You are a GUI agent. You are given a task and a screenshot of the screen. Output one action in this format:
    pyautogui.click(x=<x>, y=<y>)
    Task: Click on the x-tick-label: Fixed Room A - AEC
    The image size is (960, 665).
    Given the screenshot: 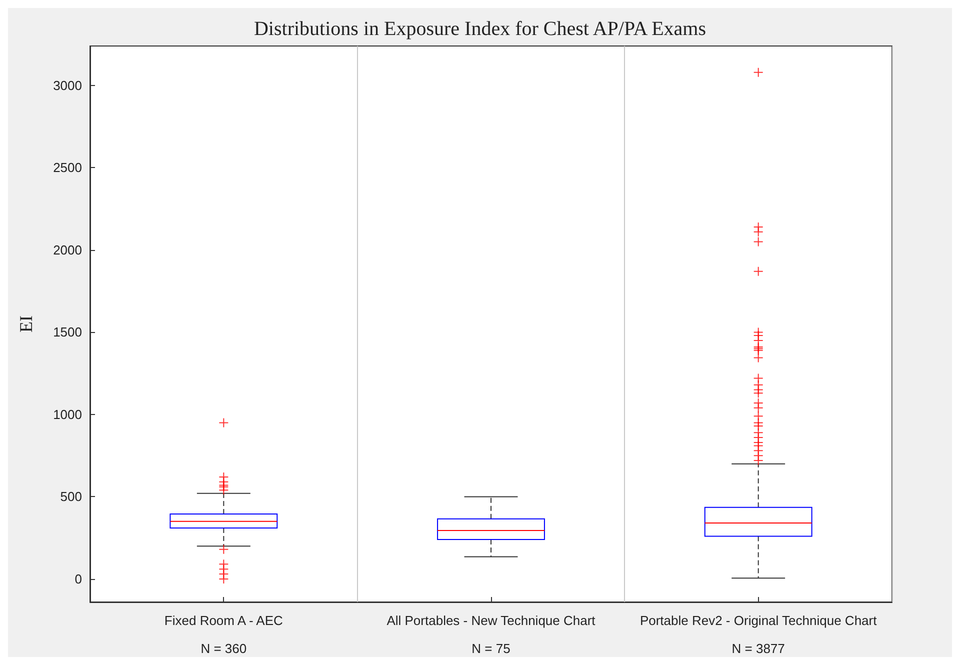 What is the action you would take?
    pyautogui.click(x=223, y=620)
    